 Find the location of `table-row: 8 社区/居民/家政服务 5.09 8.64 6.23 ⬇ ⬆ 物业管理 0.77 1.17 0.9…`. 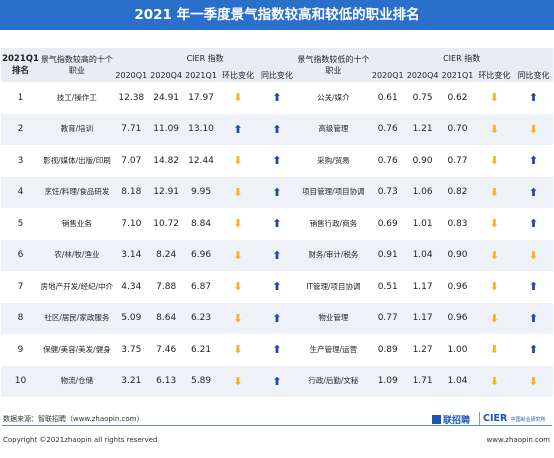

table-row: 8 社区/居民/家政服务 5.09 8.64 6.23 ⬇ ⬆ 物业管理 0.77 1.17 0.9… is located at coordinates (277, 318).